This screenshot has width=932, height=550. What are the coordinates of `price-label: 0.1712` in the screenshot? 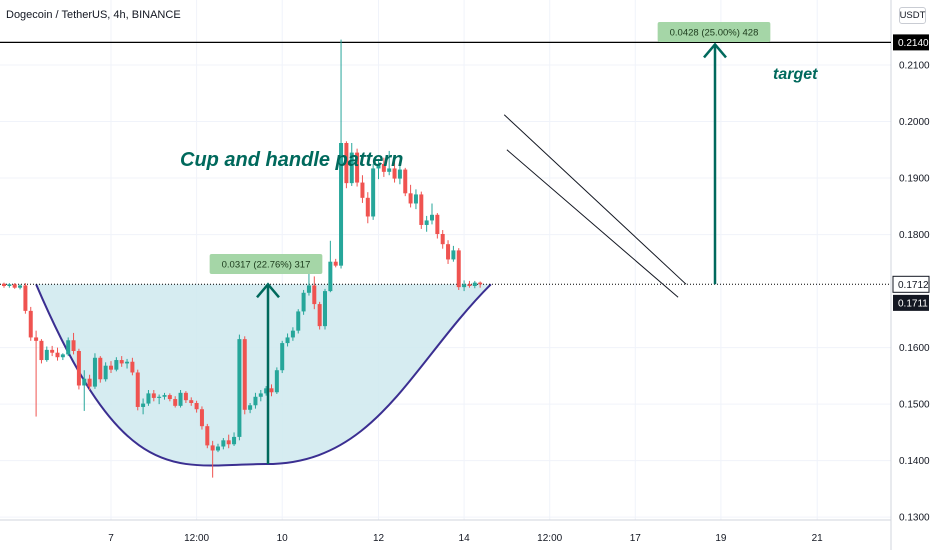 It's located at (913, 285).